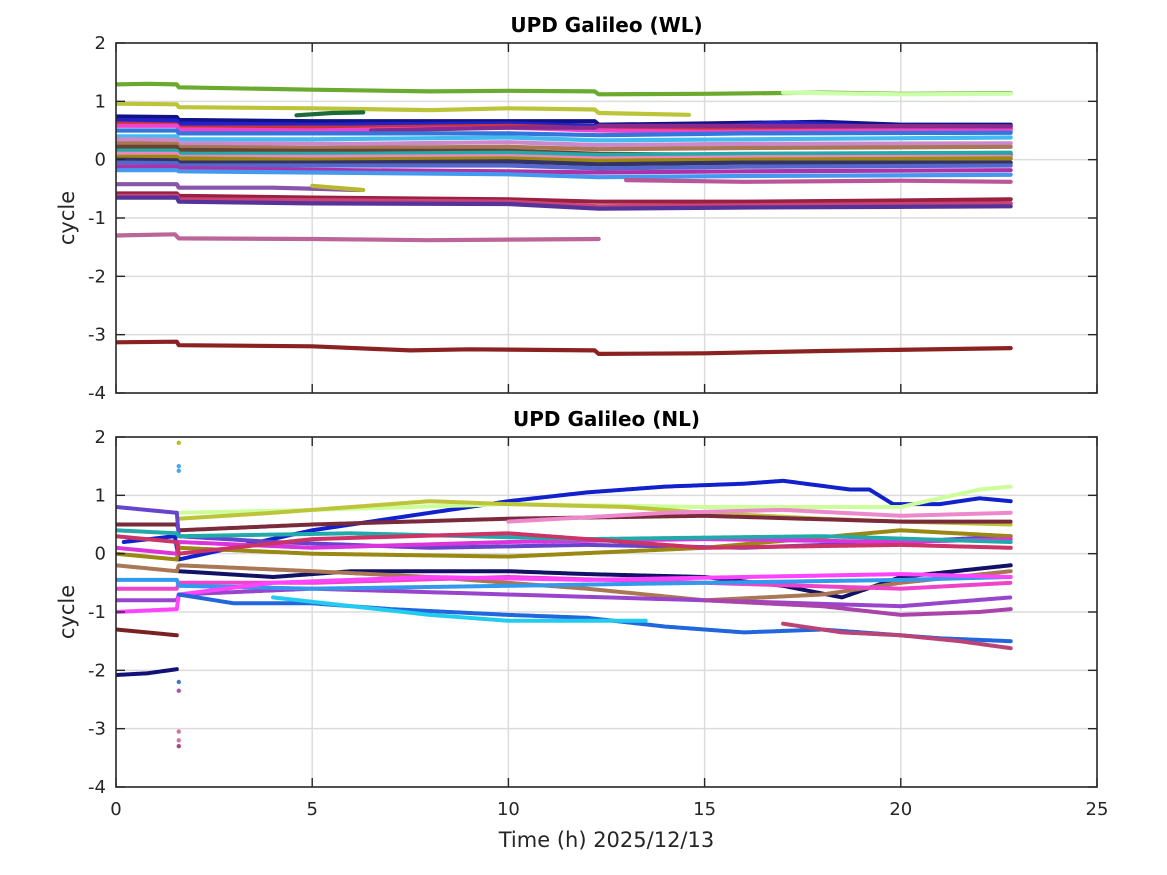 Image resolution: width=1167 pixels, height=875 pixels. Describe the element at coordinates (311, 809) in the screenshot. I see `nl-x-tick-label: 5` at that location.